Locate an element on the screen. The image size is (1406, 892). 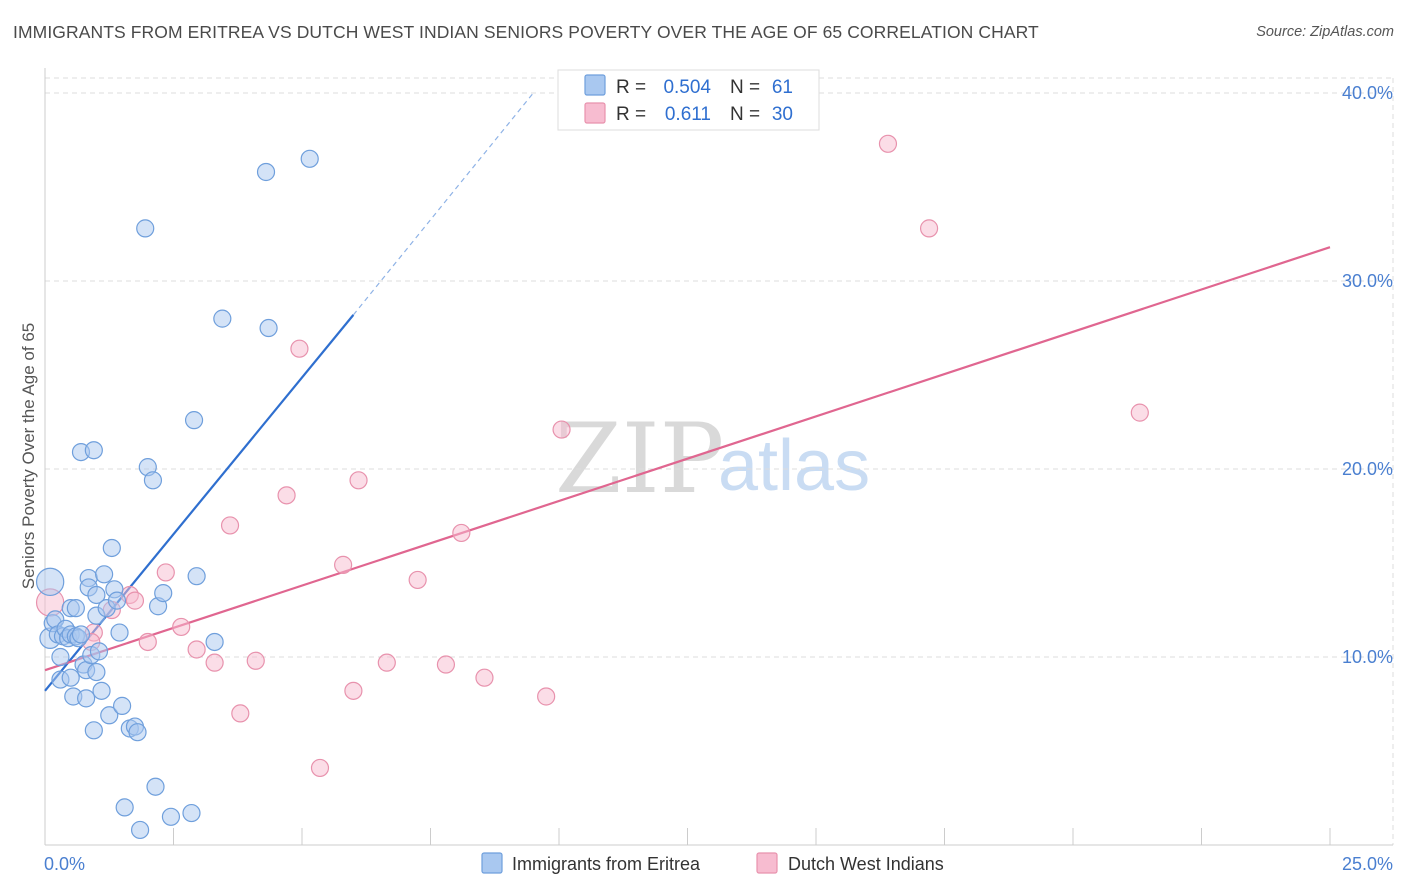
watermark: ZIP atlas is located at coordinates (712, 459).